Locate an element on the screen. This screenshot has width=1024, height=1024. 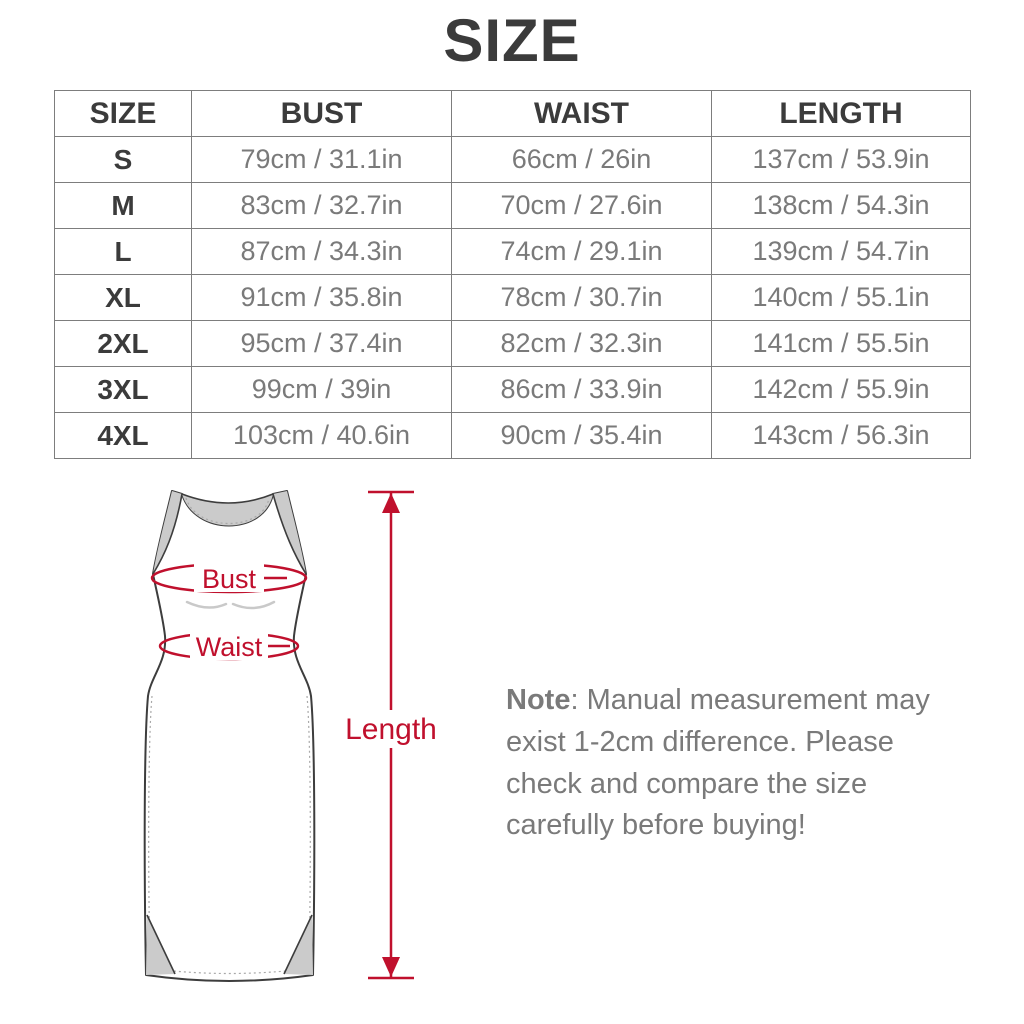
left-side-dotted-seam is located at coordinates (150, 833).